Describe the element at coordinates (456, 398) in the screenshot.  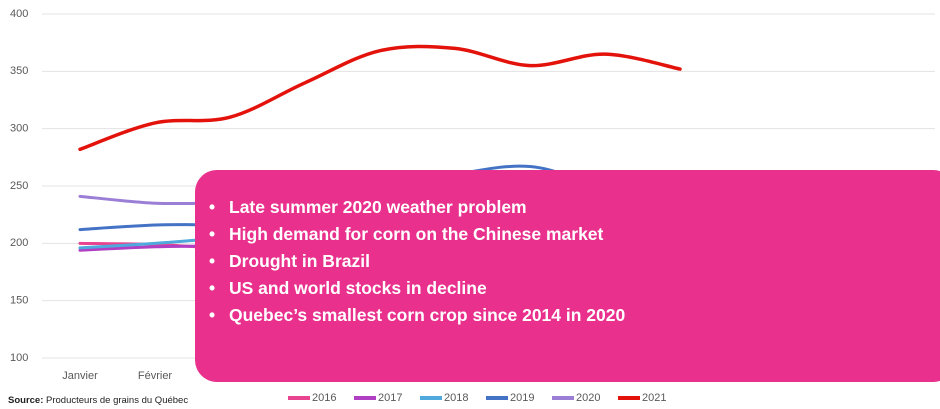
I see `legend-label: 2018` at that location.